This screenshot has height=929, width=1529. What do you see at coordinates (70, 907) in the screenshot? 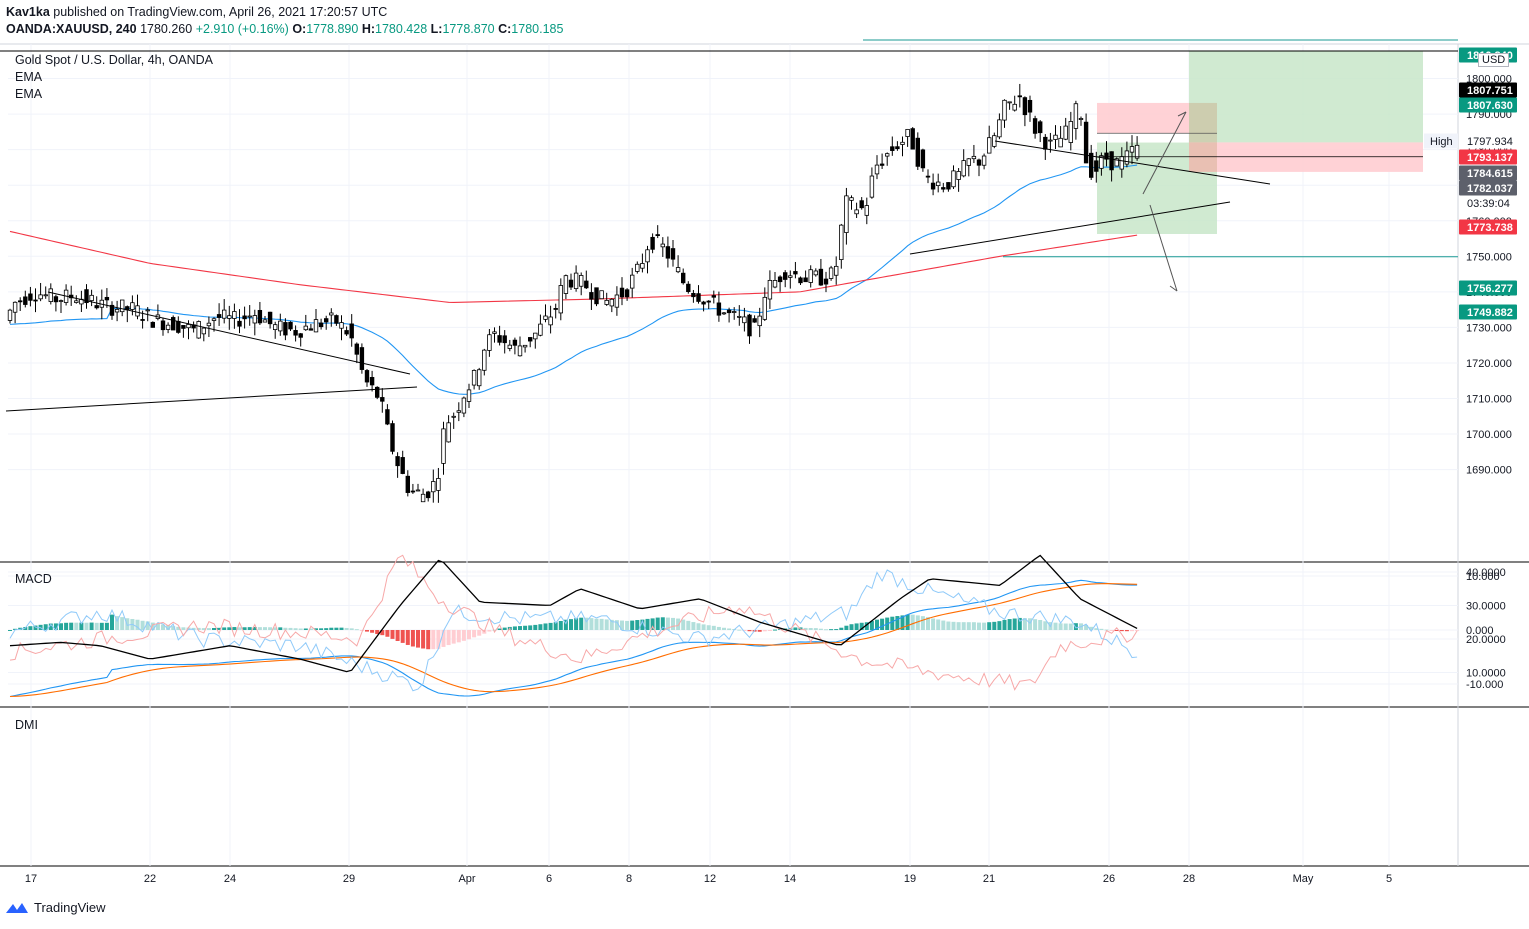
I see `footer-brand: TradingView` at bounding box center [70, 907].